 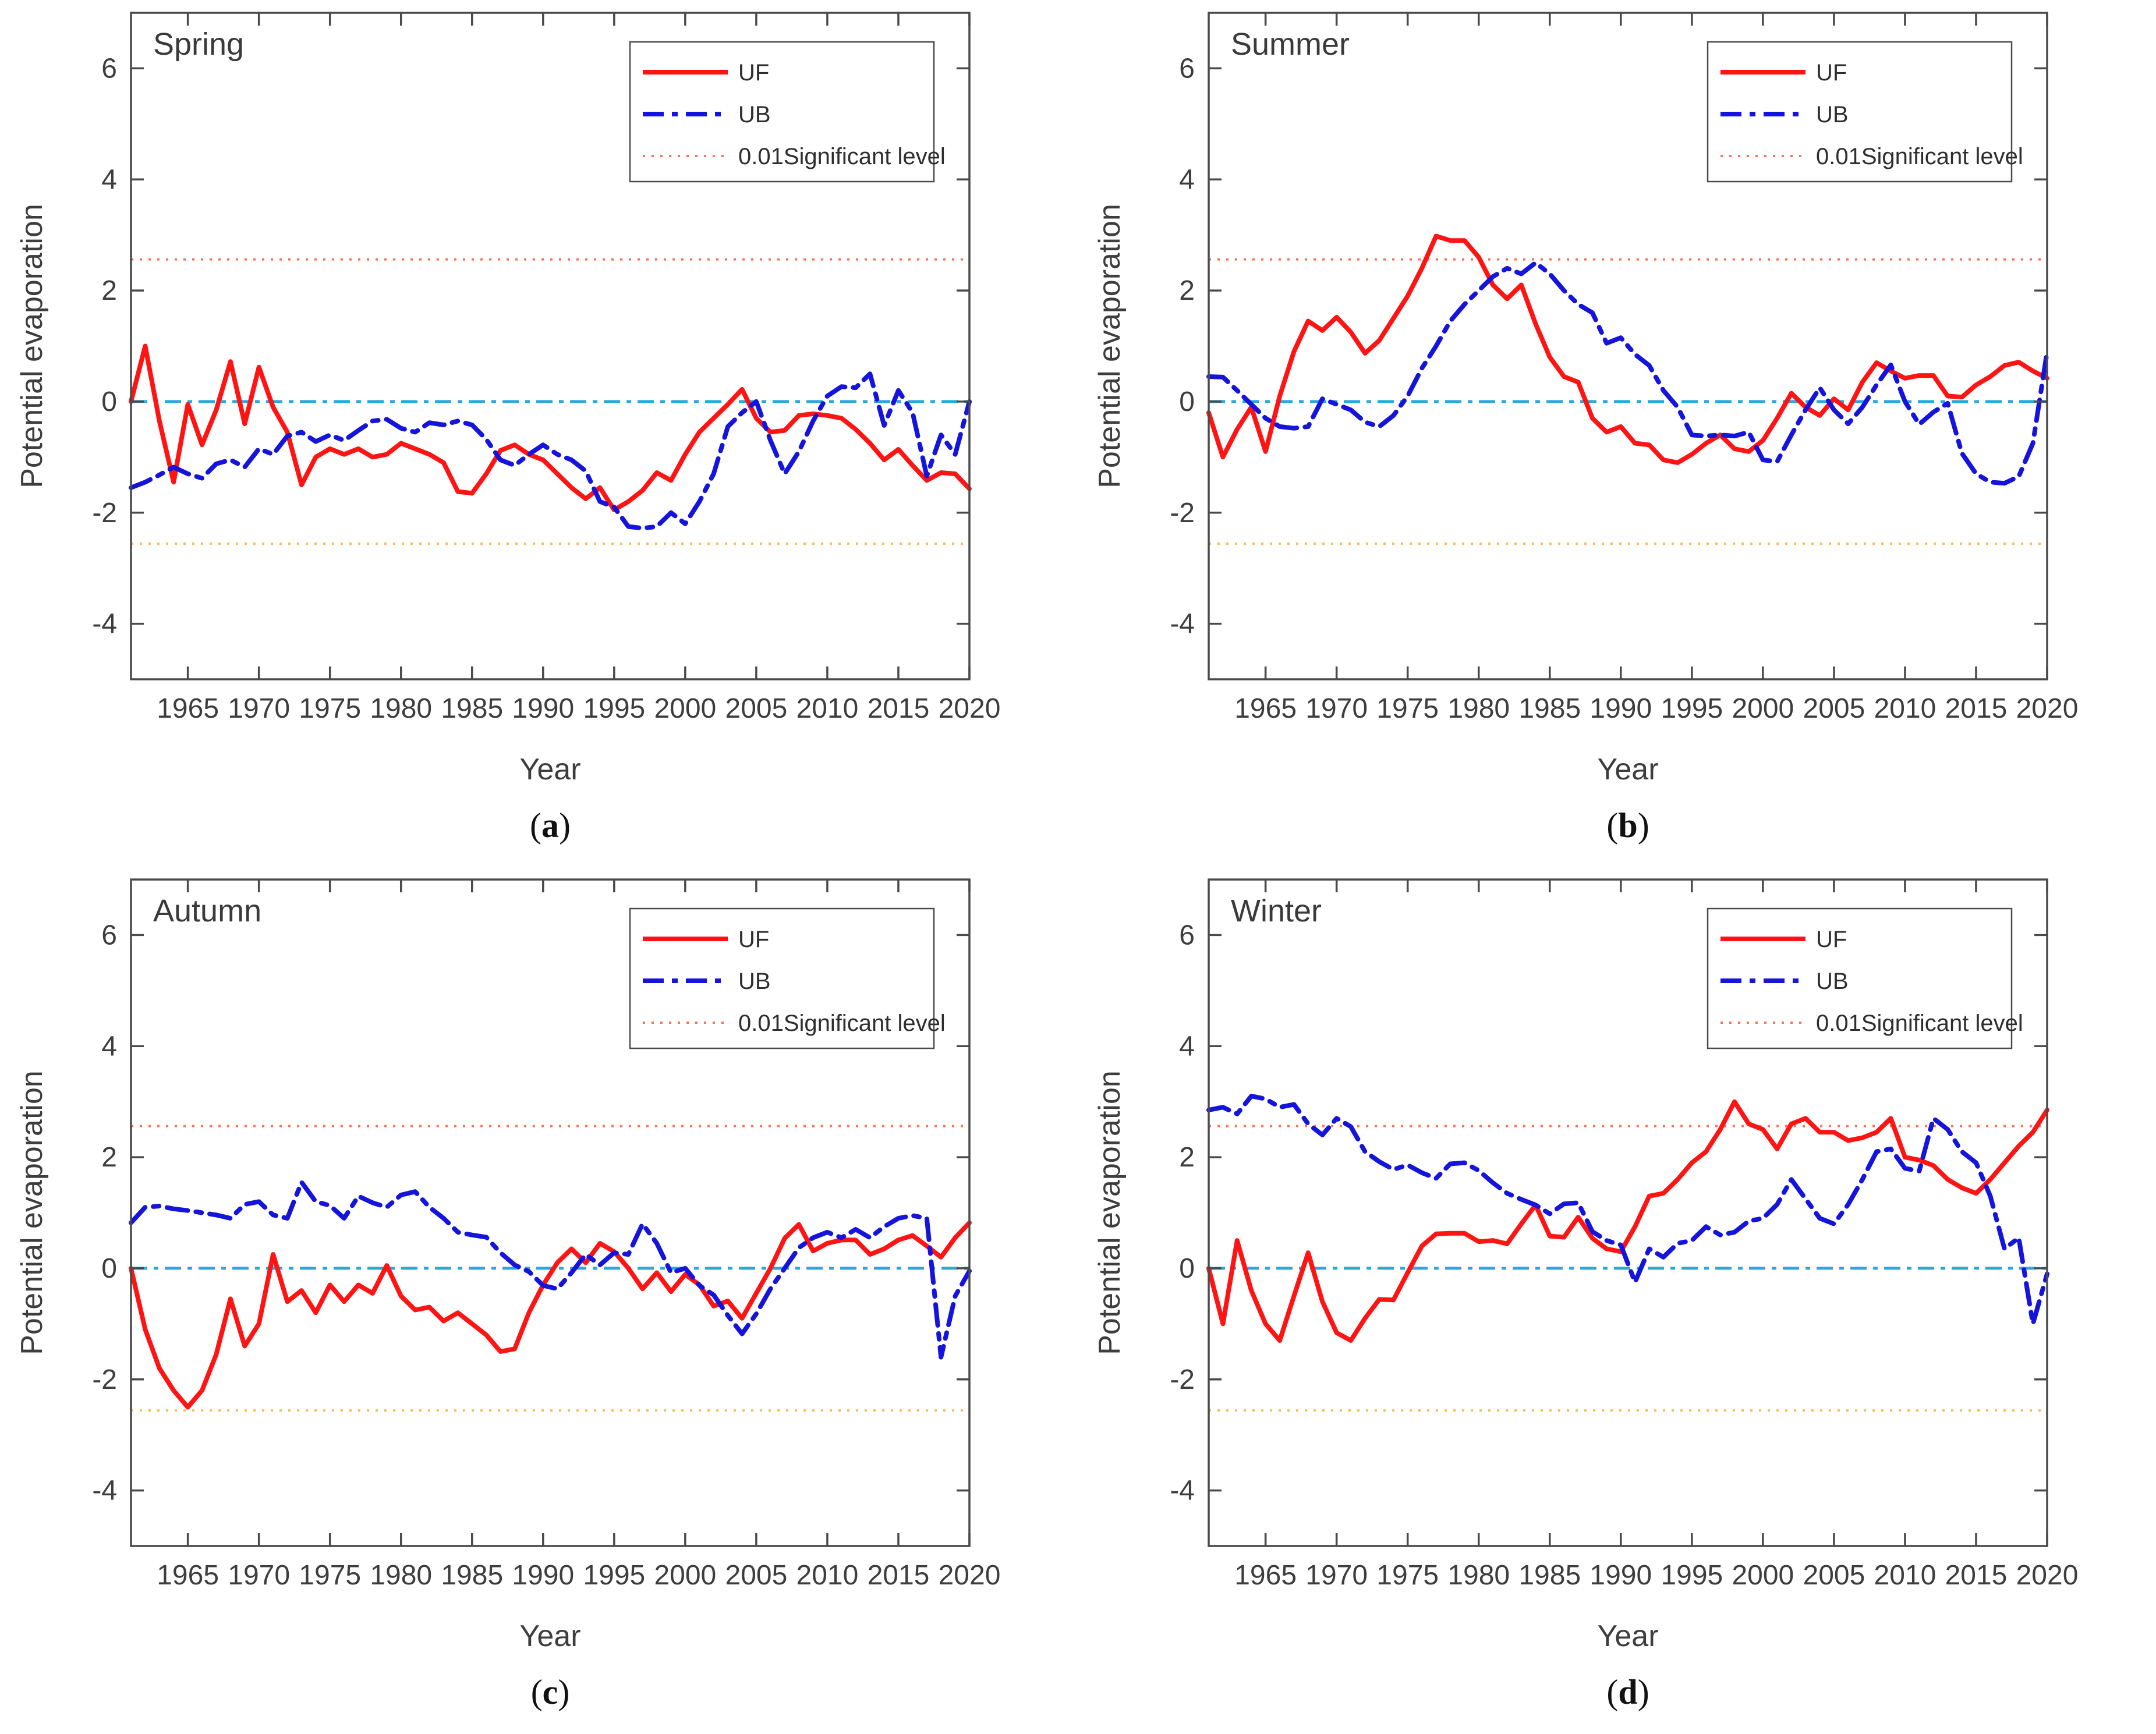 I want to click on panel-title: Winter, so click(x=1276, y=910).